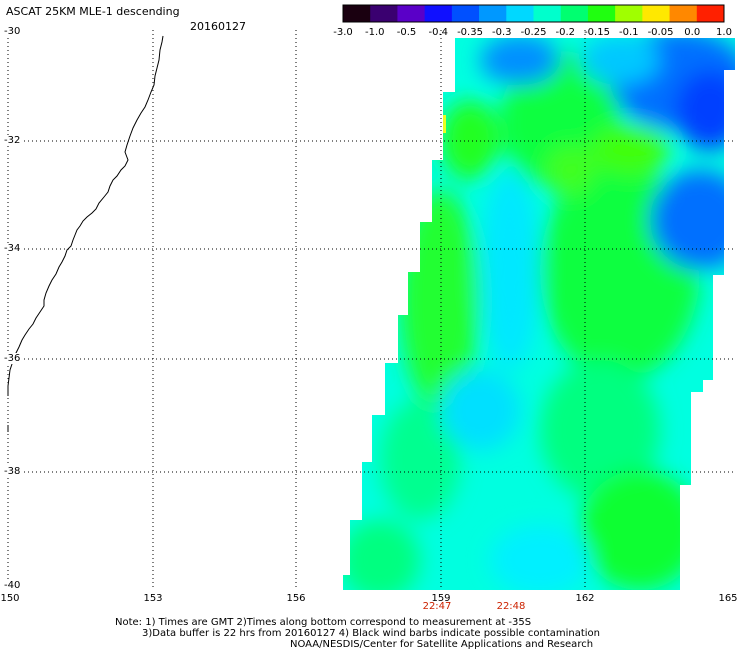  Describe the element at coordinates (12, 585) in the screenshot. I see `y-label-40: -40` at that location.